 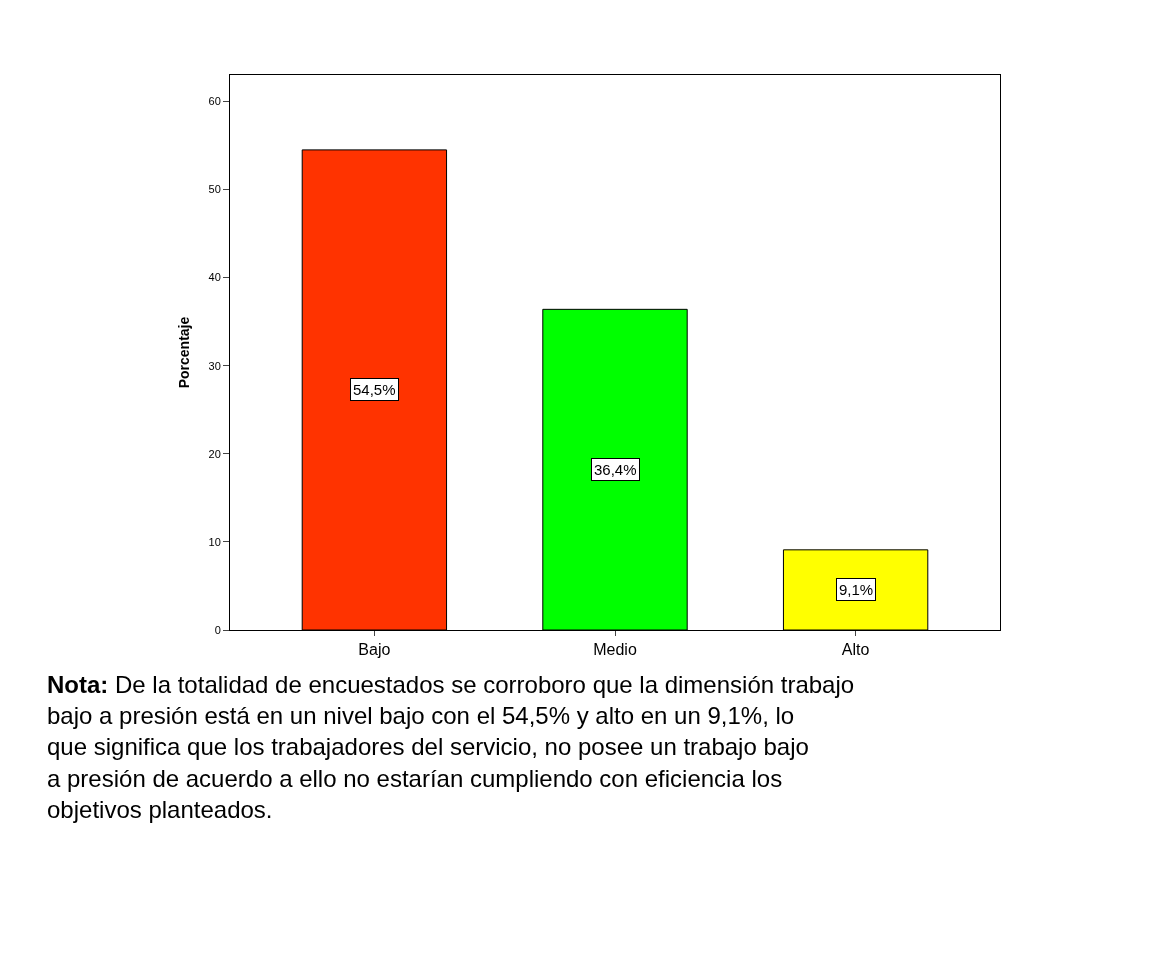 I want to click on y-tick-label: 20, so click(x=214, y=453).